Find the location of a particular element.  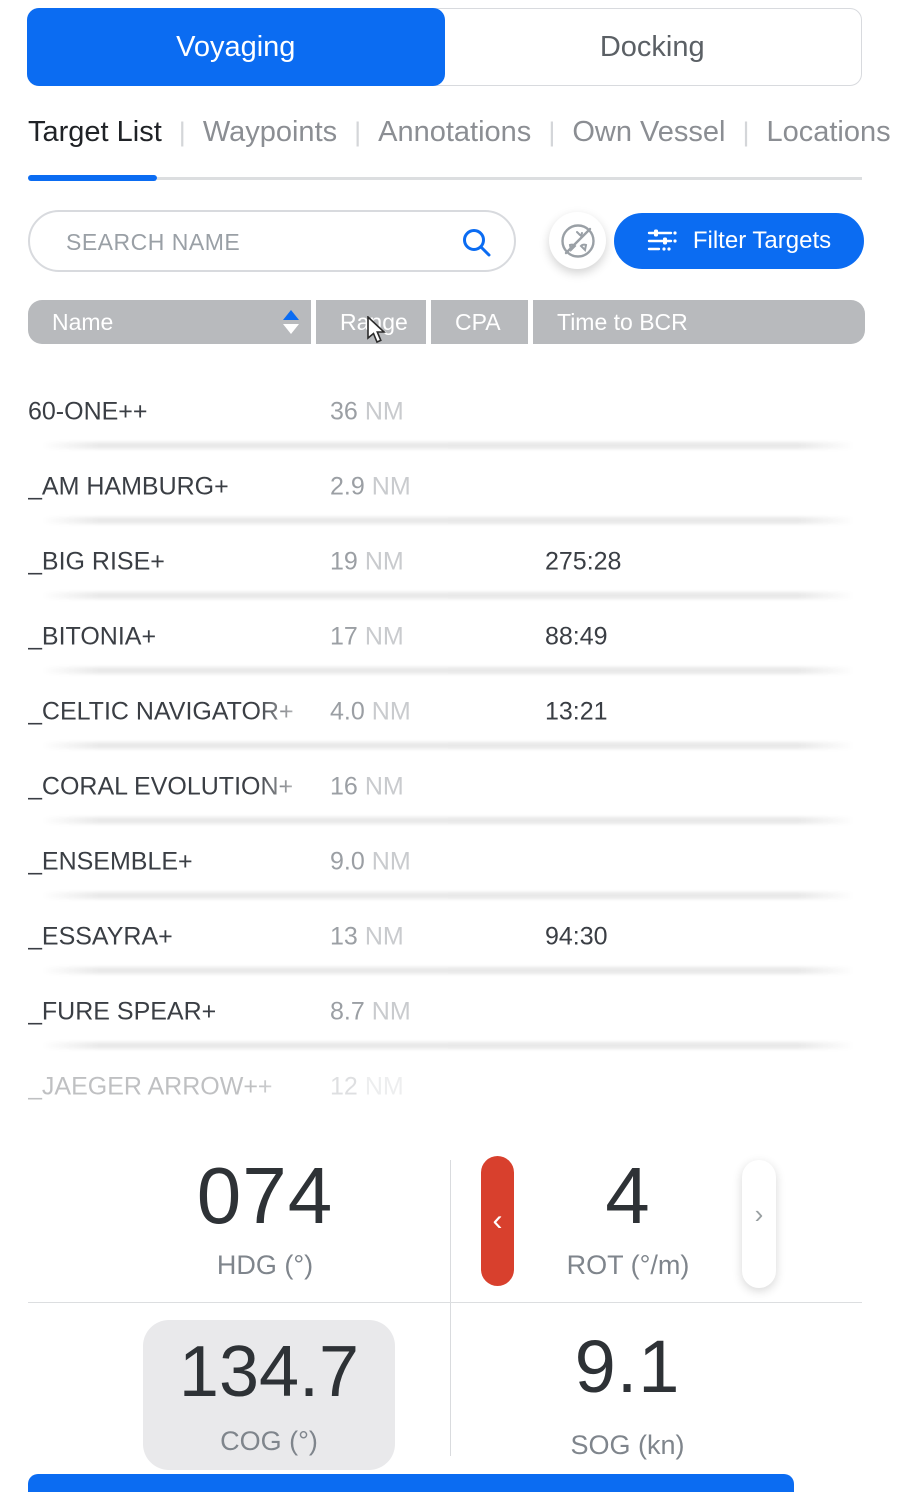

target-name: _BIG RISE+ is located at coordinates (96, 561).